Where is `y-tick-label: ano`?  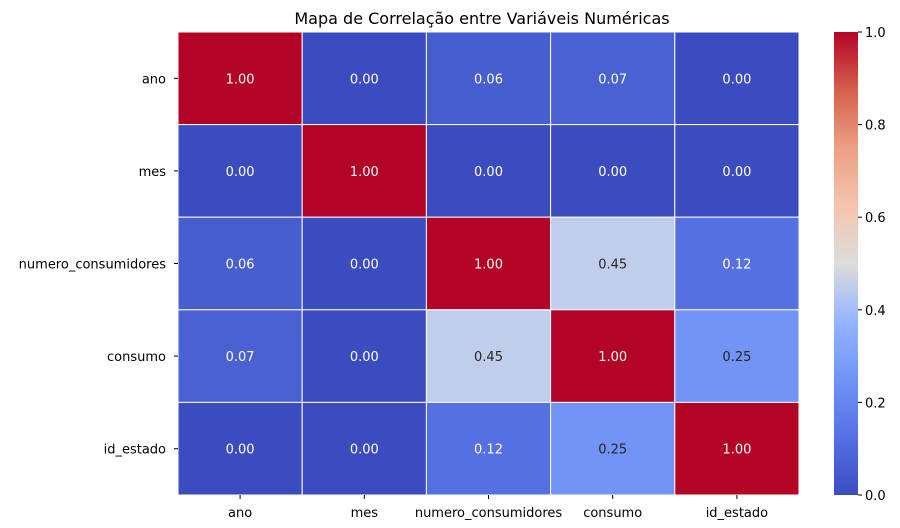
y-tick-label: ano is located at coordinates (154, 79).